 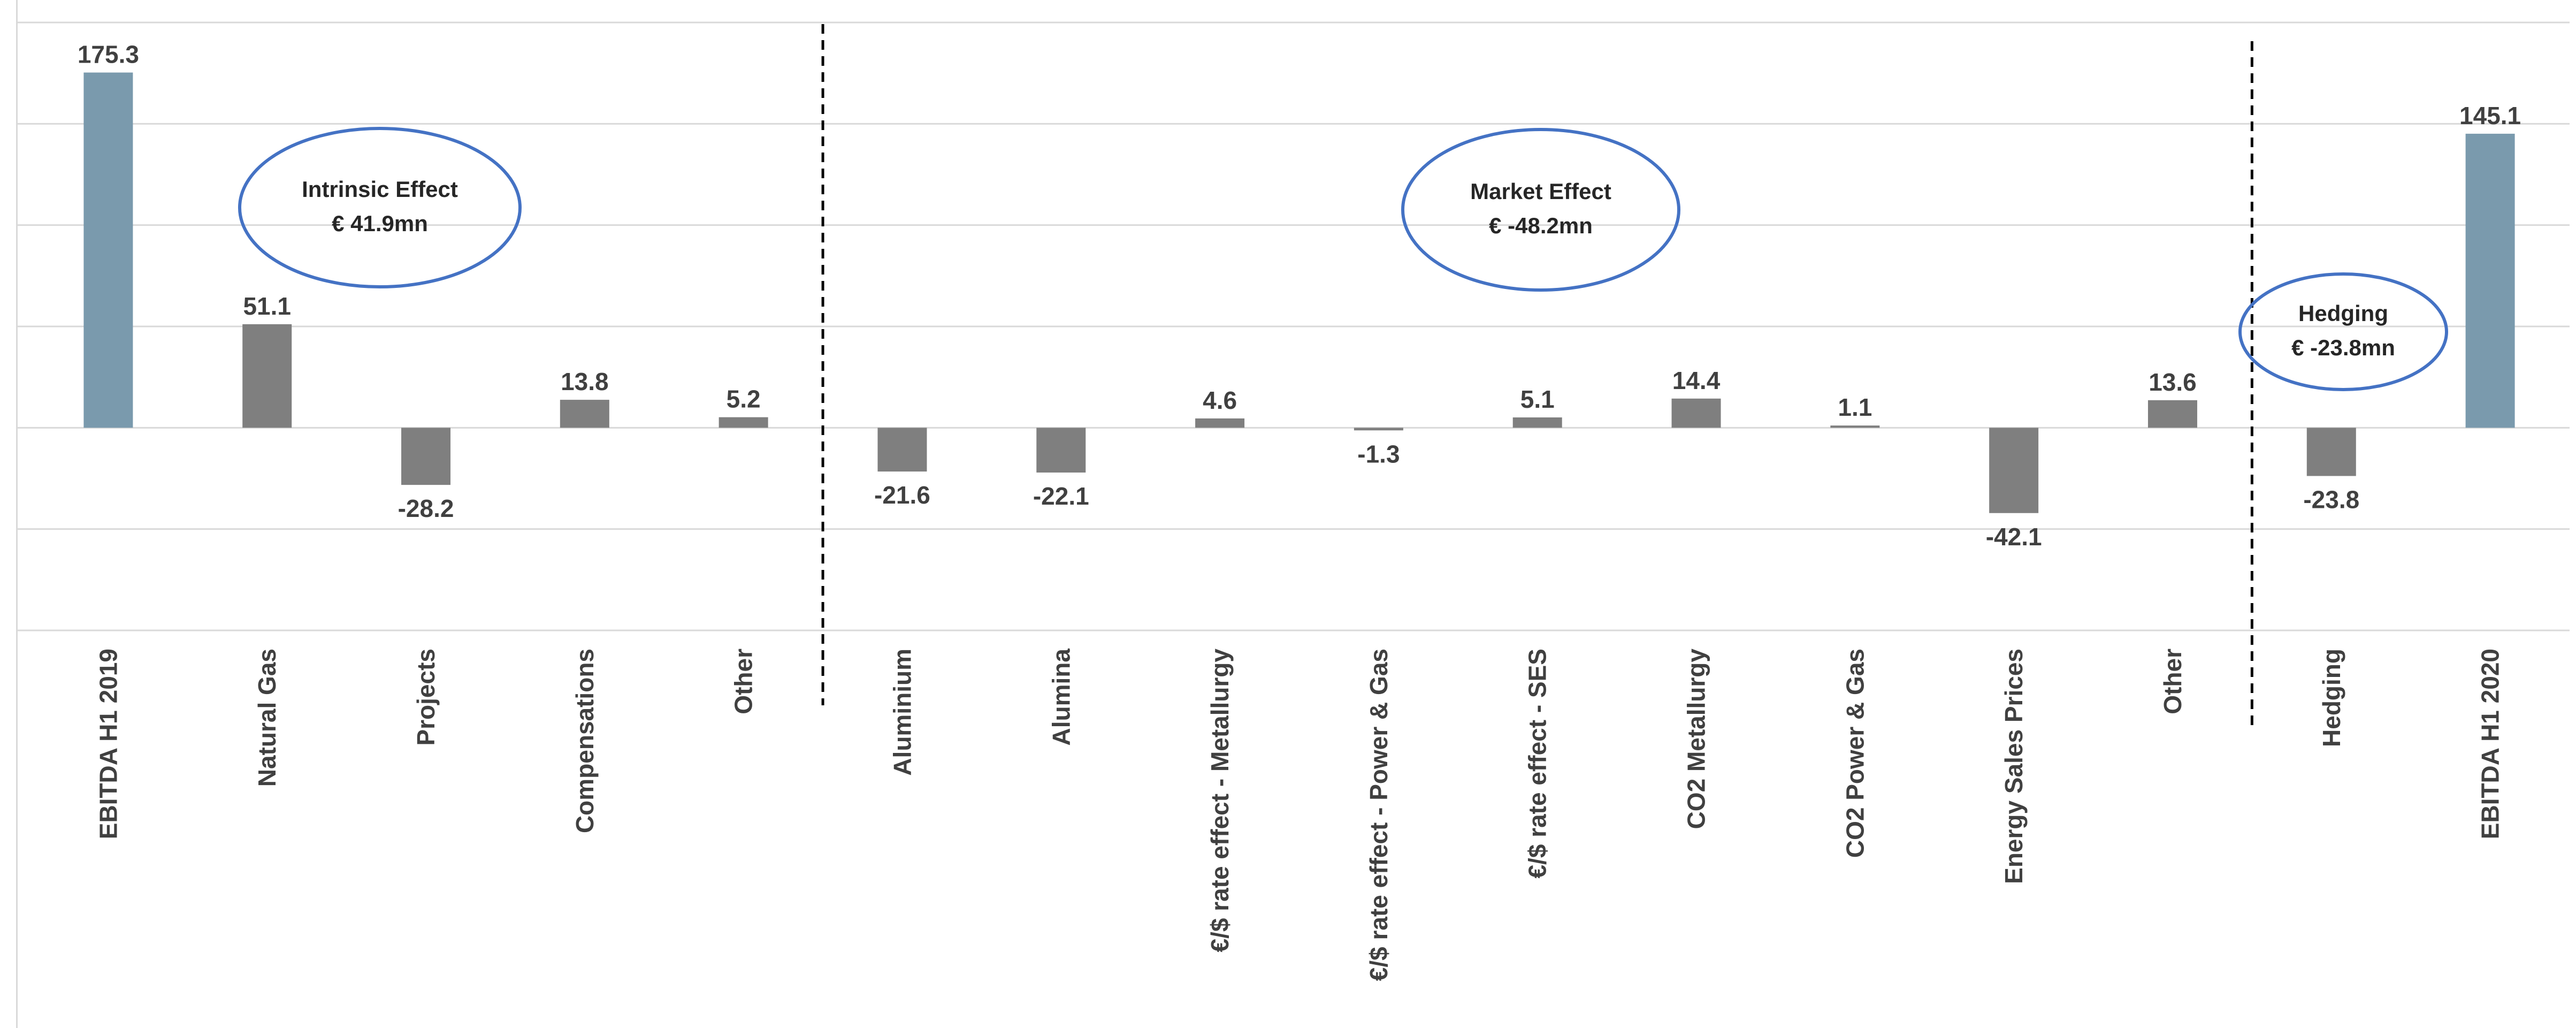 What do you see at coordinates (380, 189) in the screenshot?
I see `annotation-title: Intrinsic Effect` at bounding box center [380, 189].